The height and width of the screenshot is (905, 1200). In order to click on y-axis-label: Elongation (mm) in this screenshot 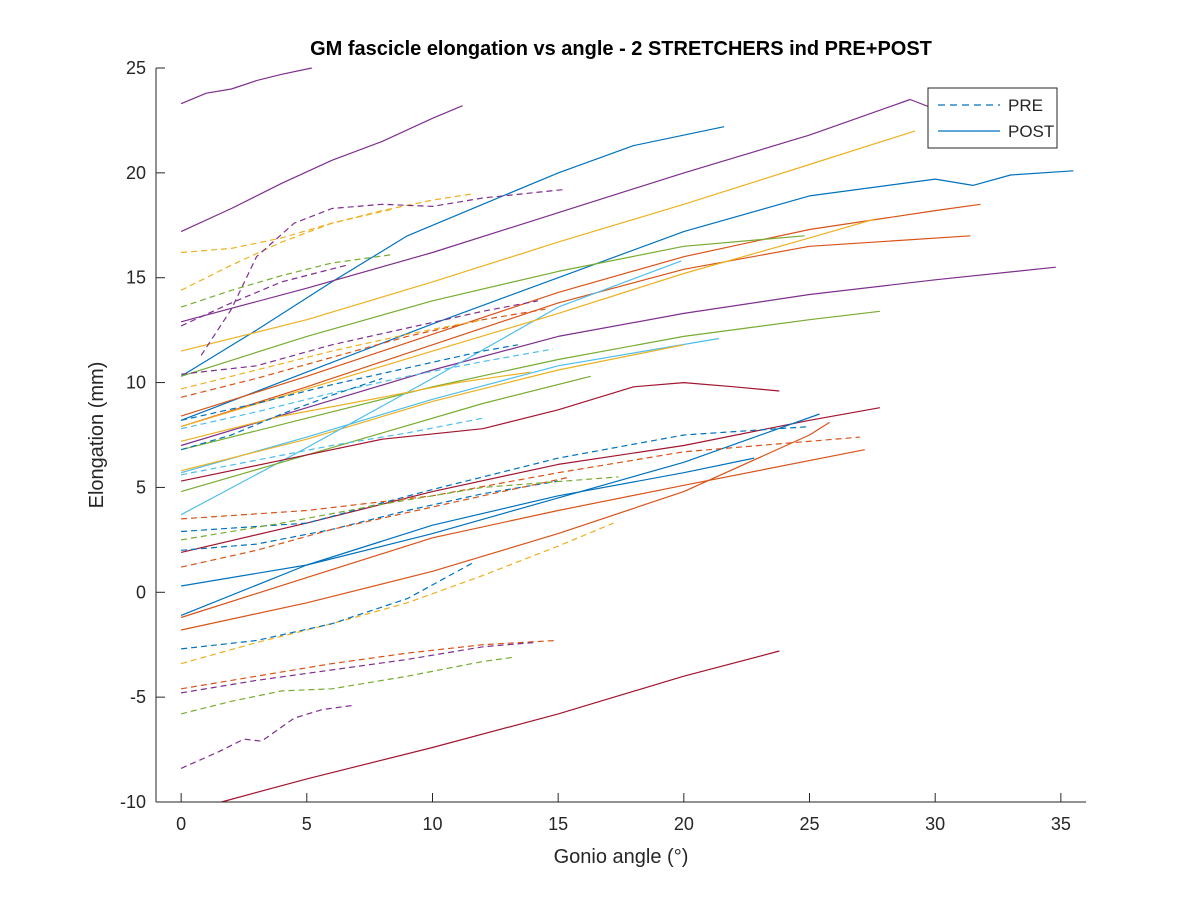, I will do `click(97, 435)`.